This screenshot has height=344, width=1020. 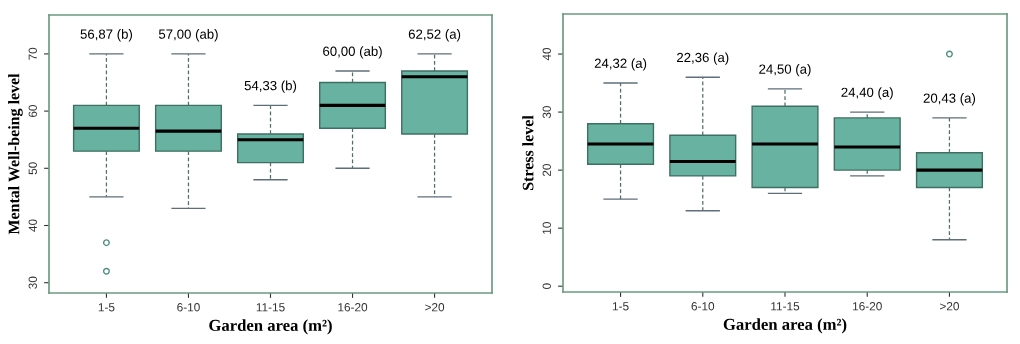 I want to click on annotation: 20,43 (a), so click(x=949, y=99).